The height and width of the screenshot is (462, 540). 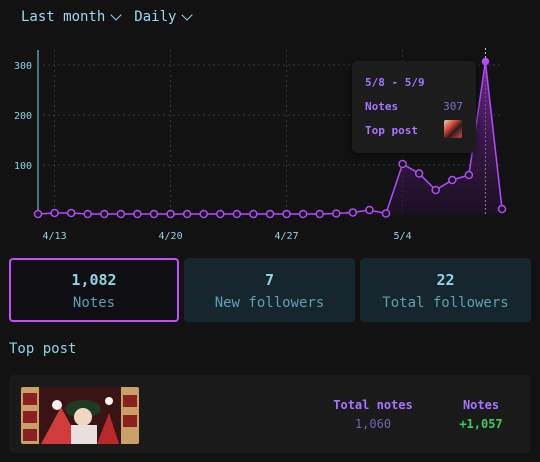 What do you see at coordinates (43, 349) in the screenshot?
I see `top-post-heading: Top post` at bounding box center [43, 349].